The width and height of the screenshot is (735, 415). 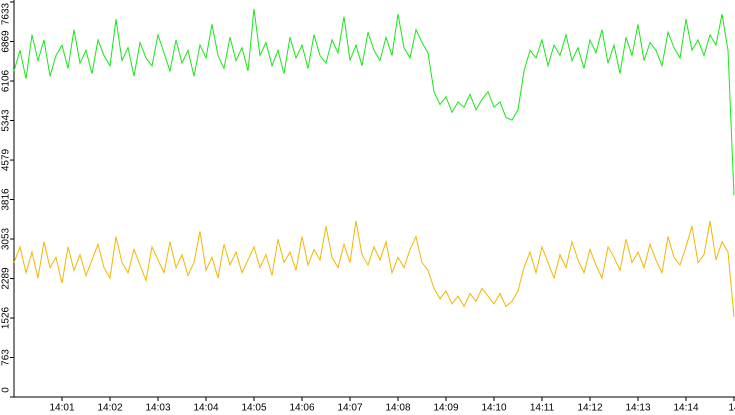 What do you see at coordinates (6, 390) in the screenshot?
I see `y-tick-label: 0` at bounding box center [6, 390].